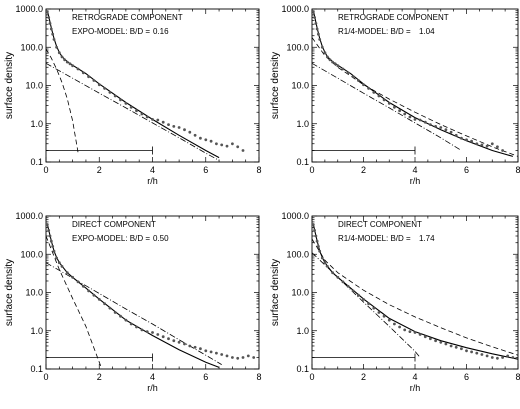  I want to click on bd-value: 1.74, so click(427, 238).